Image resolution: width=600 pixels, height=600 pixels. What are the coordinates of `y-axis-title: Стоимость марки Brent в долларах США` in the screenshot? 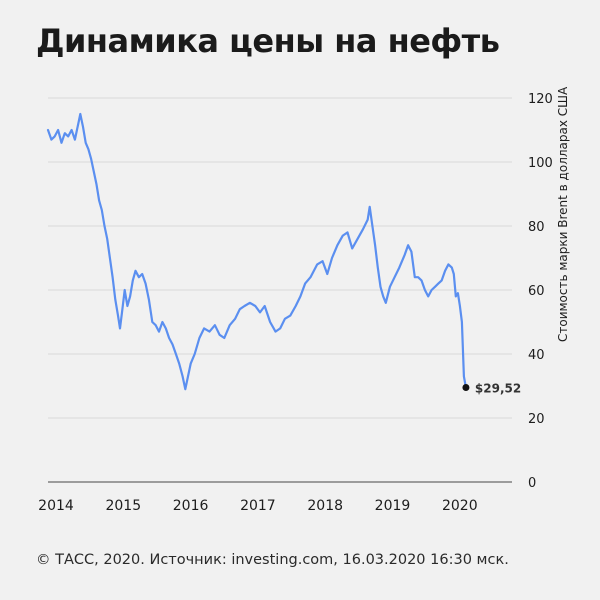 It's located at (563, 214).